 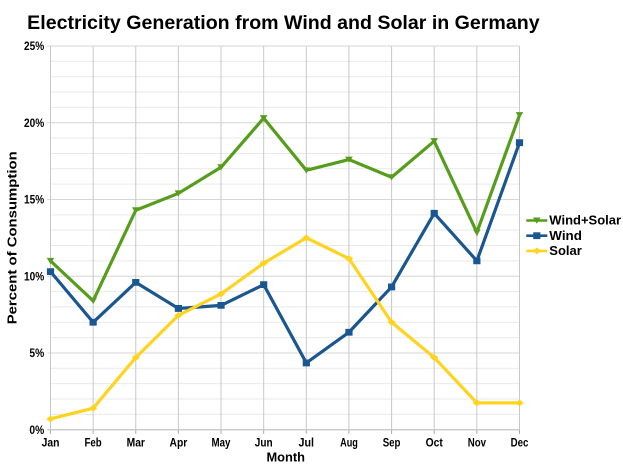 What do you see at coordinates (179, 444) in the screenshot?
I see `svg-text: Apr` at bounding box center [179, 444].